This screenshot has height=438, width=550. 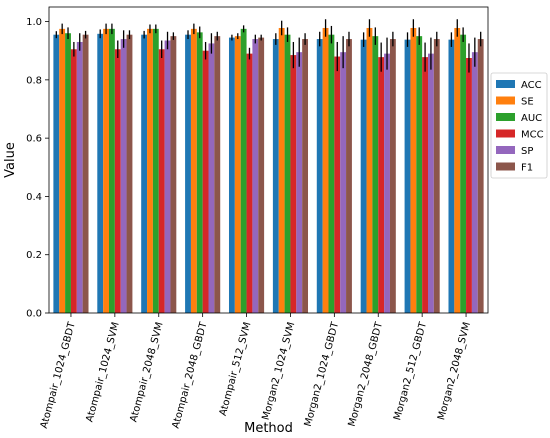 I want to click on legend-swatch-f1, so click(x=505, y=166).